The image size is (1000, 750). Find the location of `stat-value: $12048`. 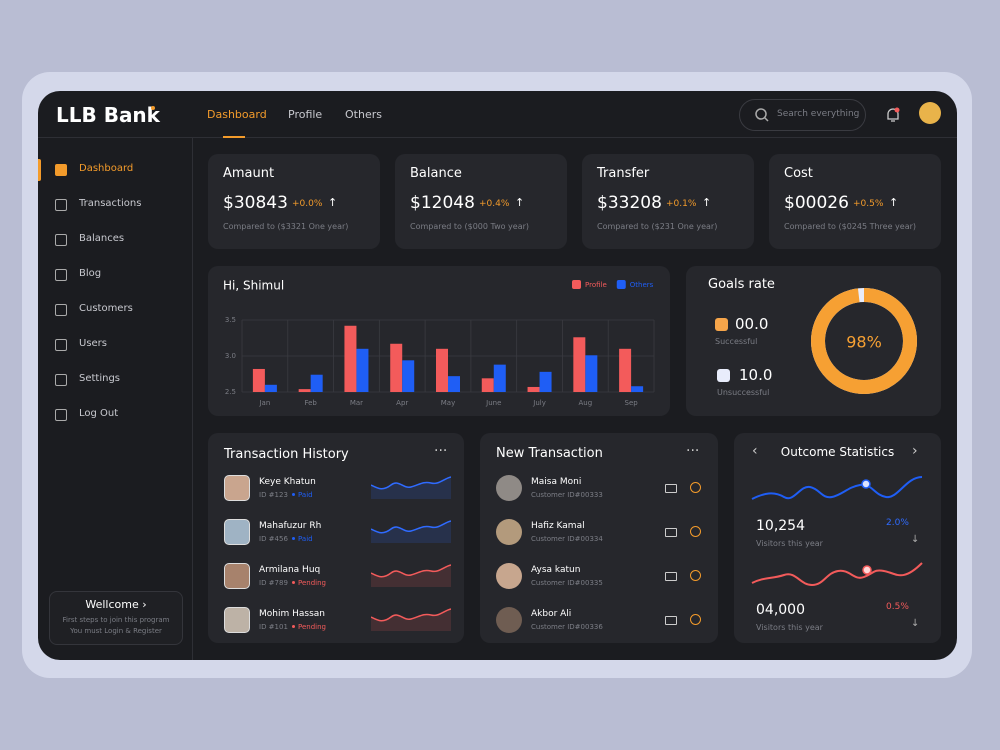

stat-value: $12048 is located at coordinates (442, 203).